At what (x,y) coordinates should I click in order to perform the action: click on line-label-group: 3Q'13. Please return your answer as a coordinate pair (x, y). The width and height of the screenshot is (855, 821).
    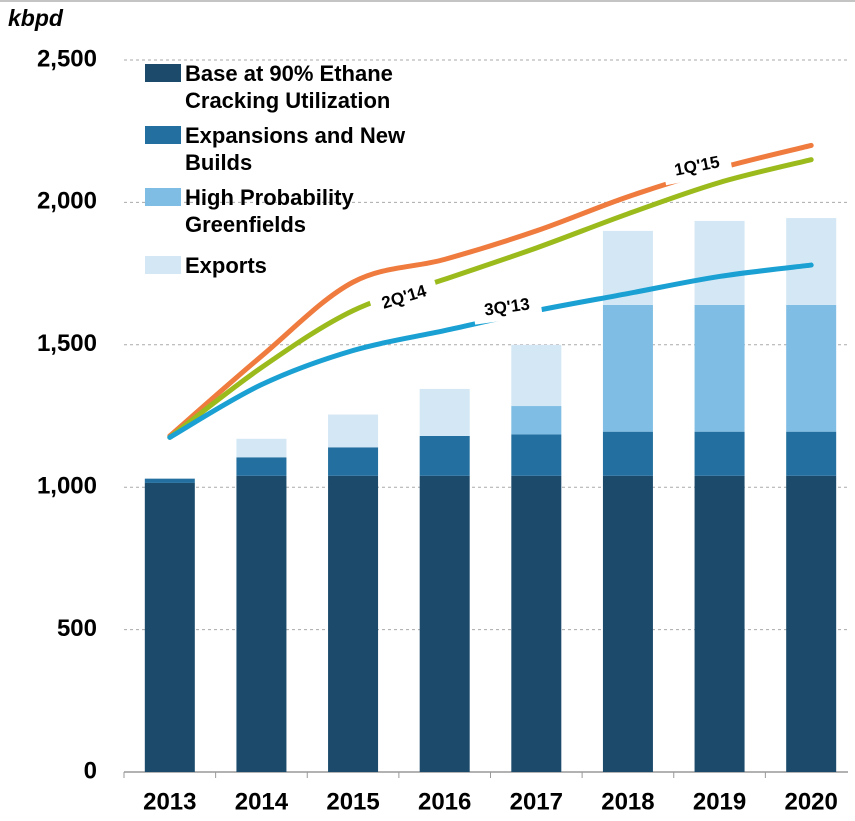
    Looking at the image, I should click on (507, 307).